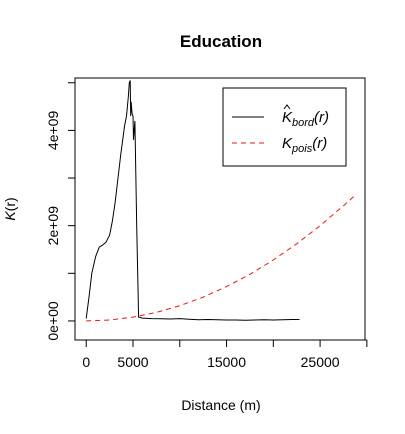 This screenshot has height=434, width=405. Describe the element at coordinates (53, 226) in the screenshot. I see `y-tick-label: 2e+09` at that location.